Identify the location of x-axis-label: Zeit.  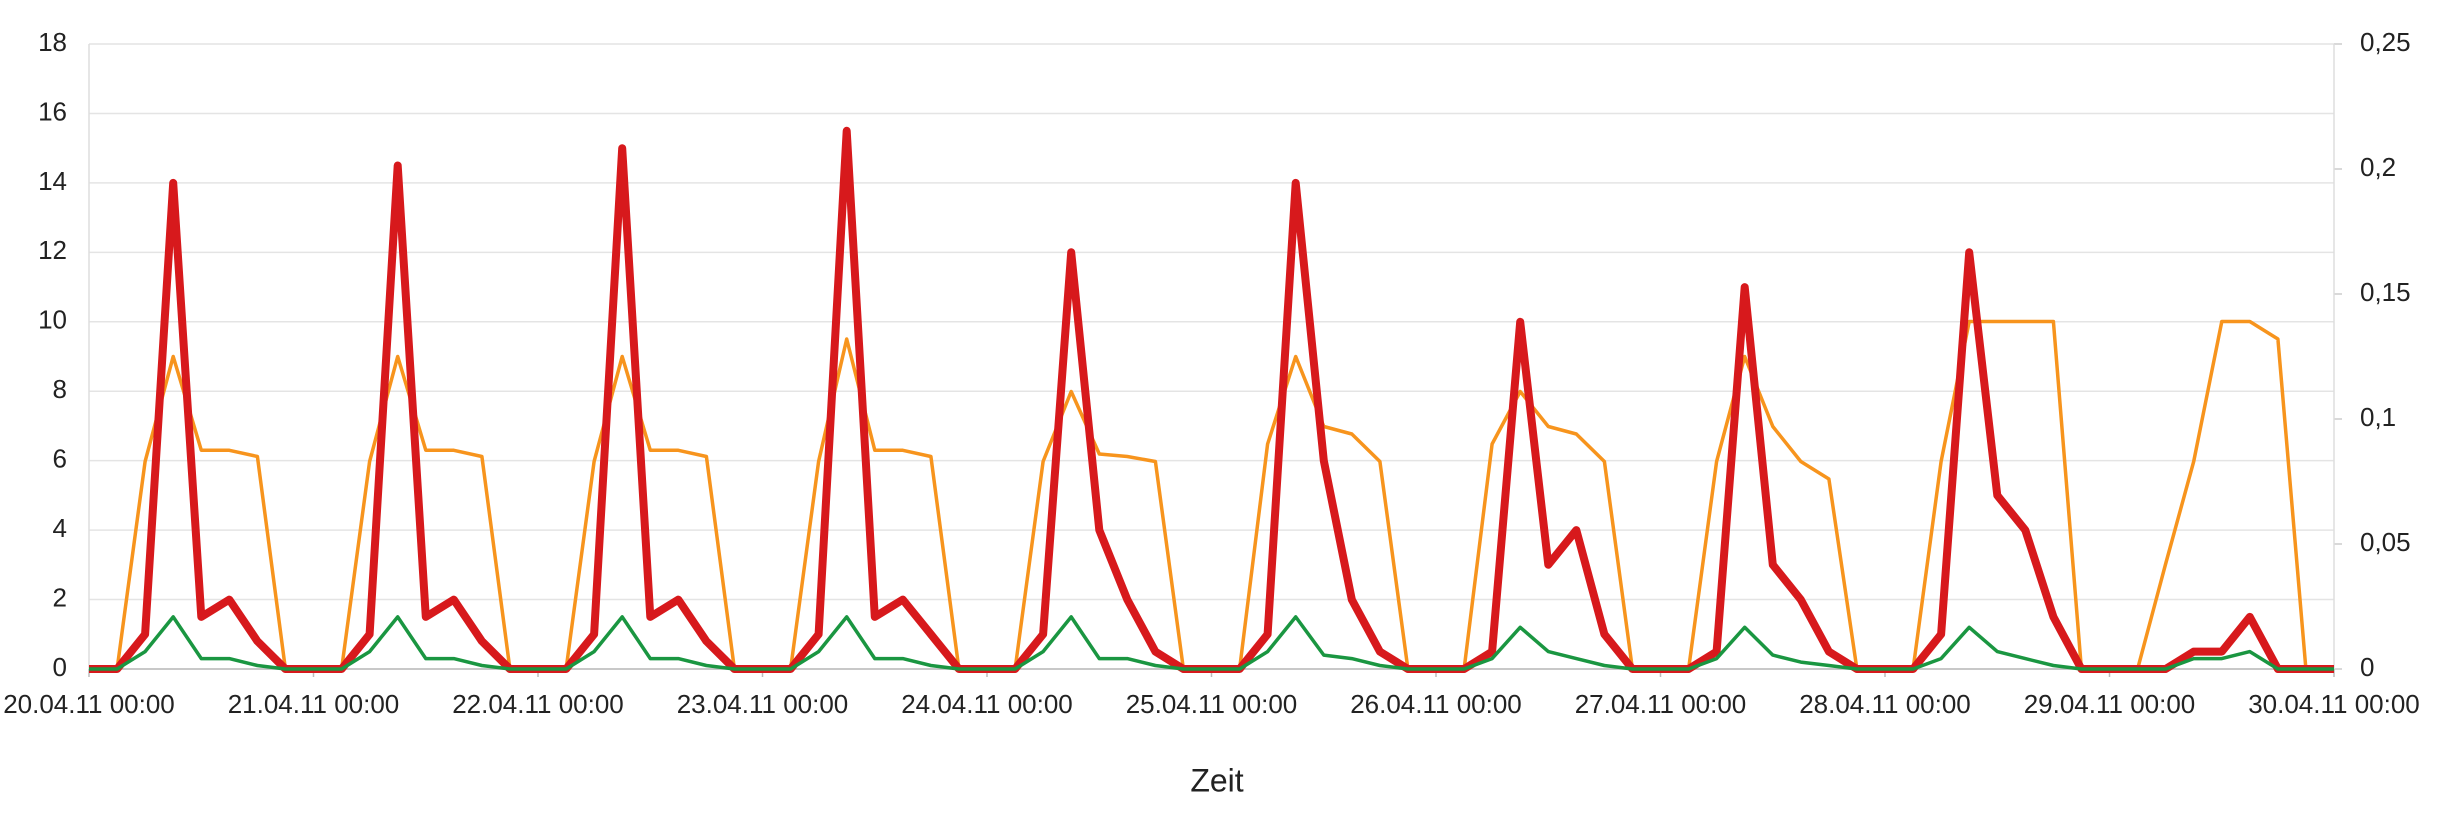
(1216, 780).